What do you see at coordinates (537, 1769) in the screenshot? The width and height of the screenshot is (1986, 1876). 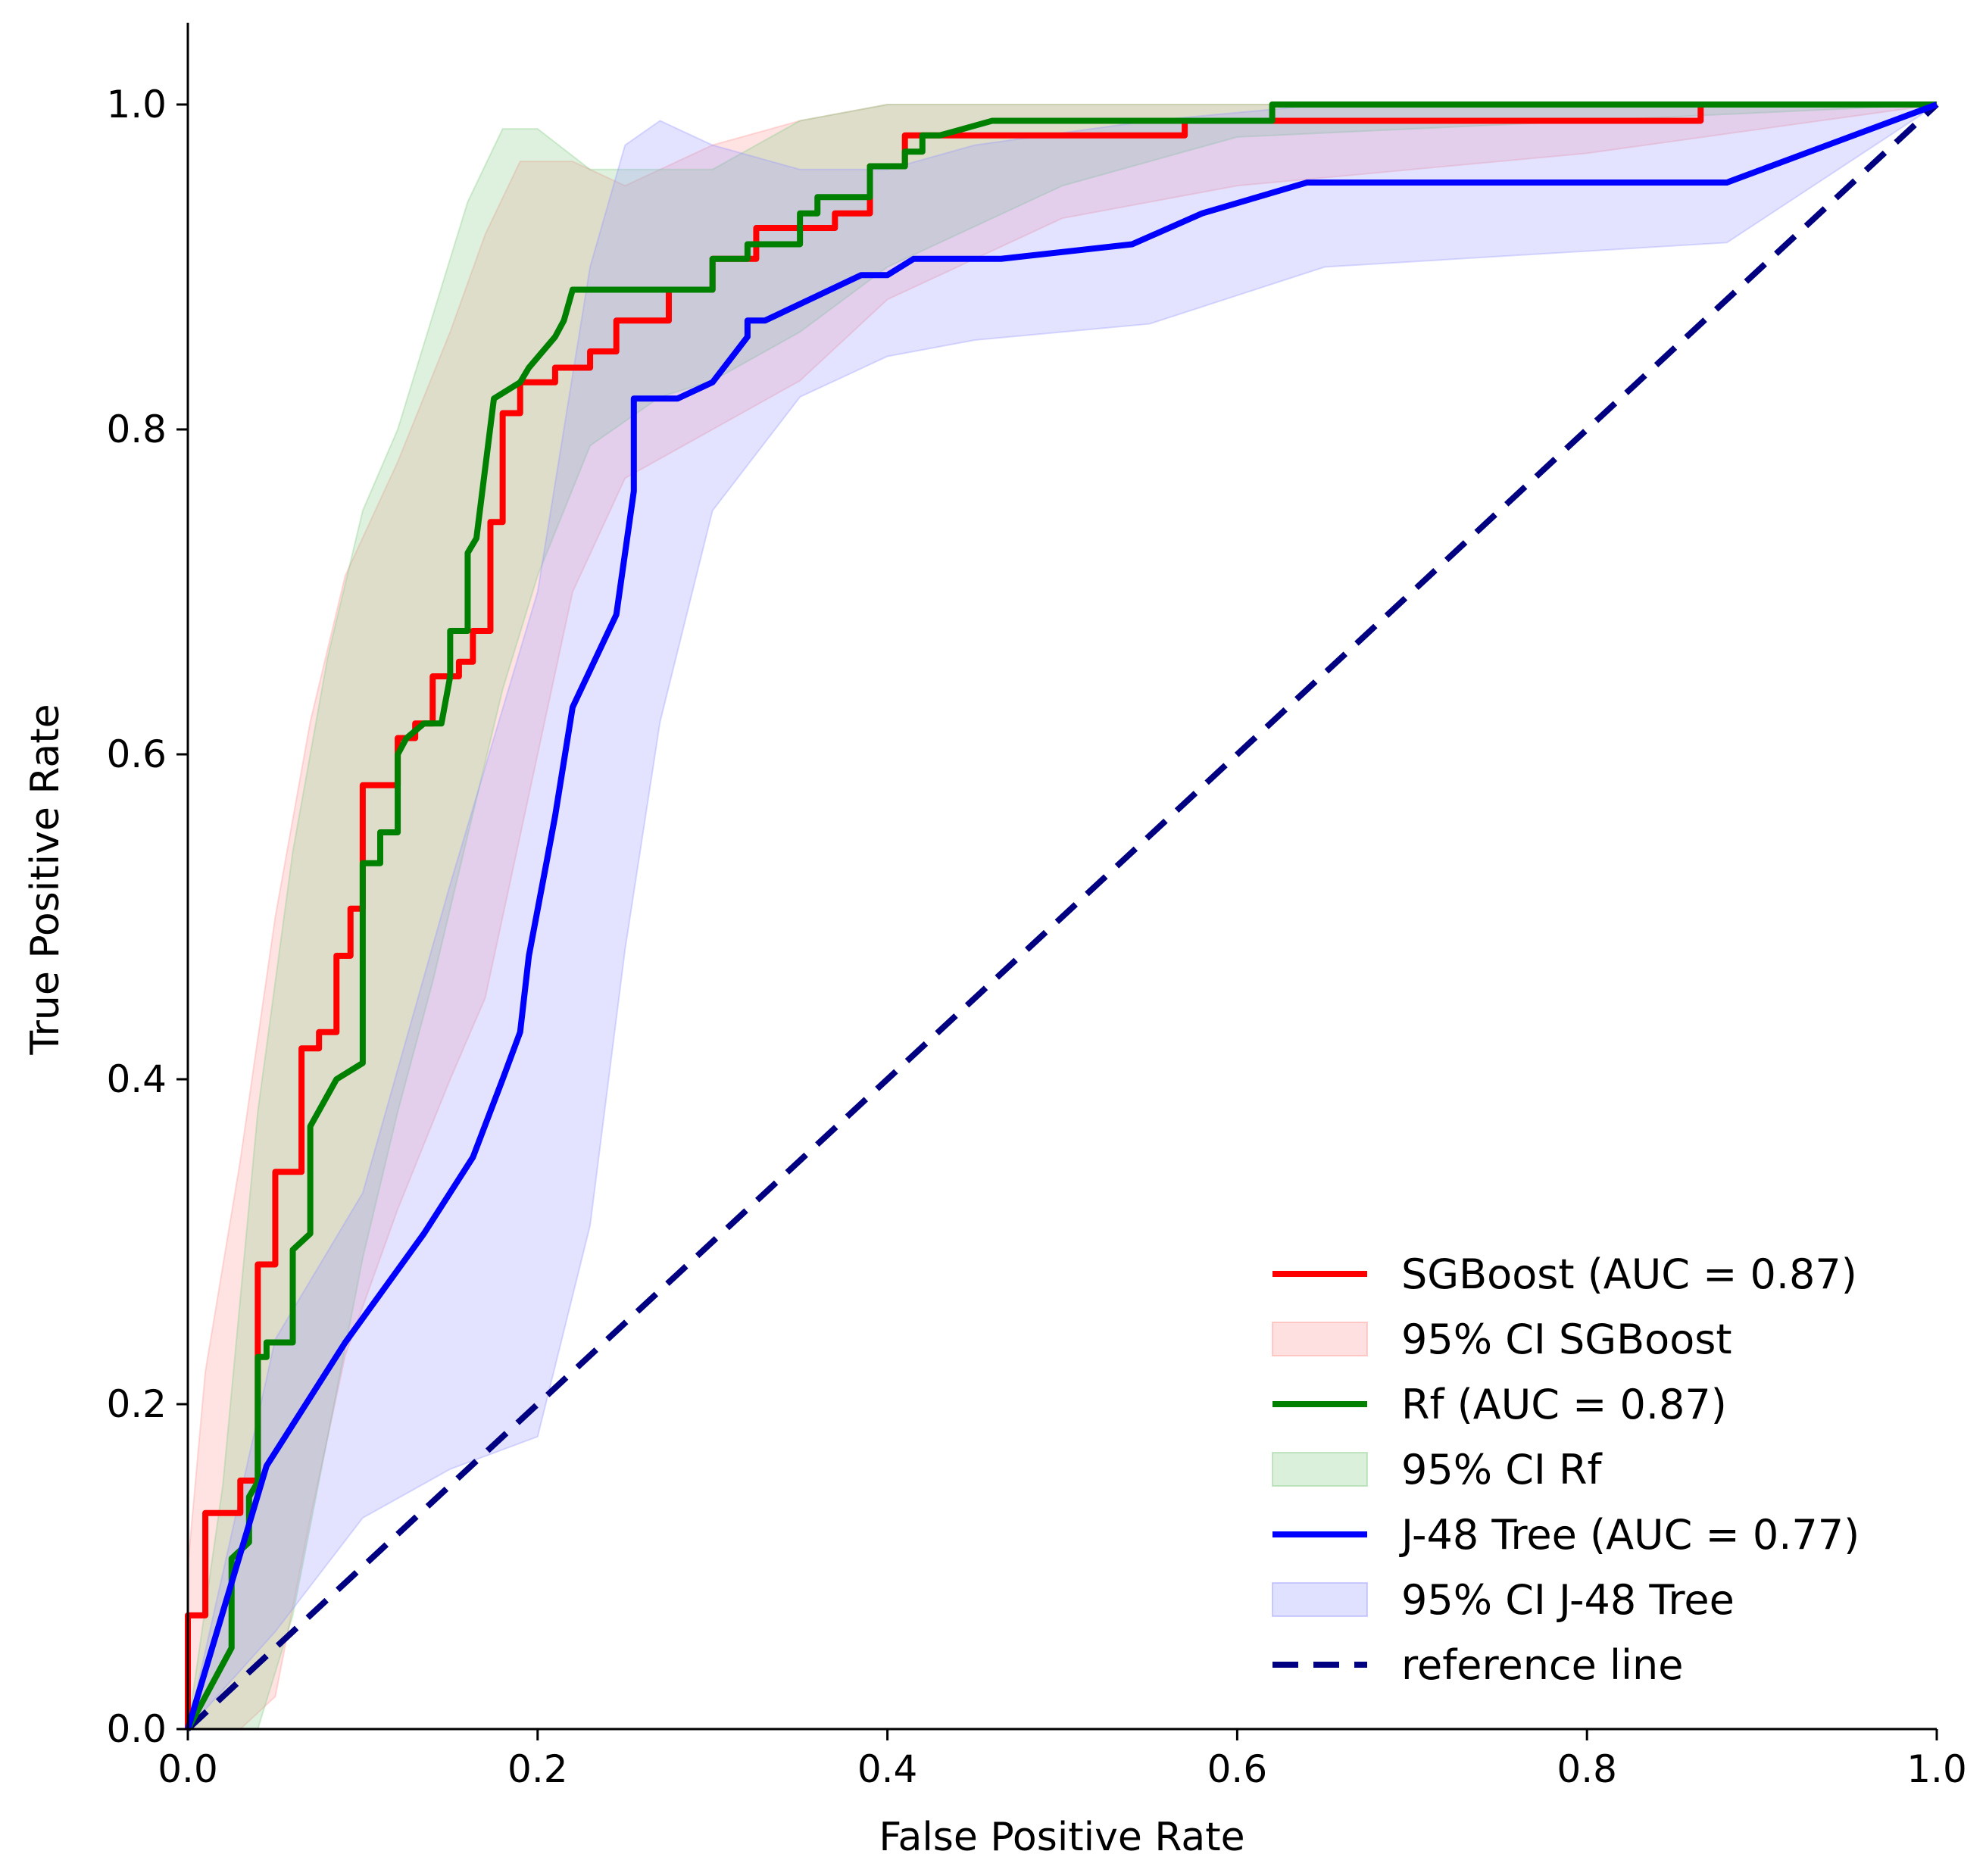 I see `x-tick-label: 0.2` at bounding box center [537, 1769].